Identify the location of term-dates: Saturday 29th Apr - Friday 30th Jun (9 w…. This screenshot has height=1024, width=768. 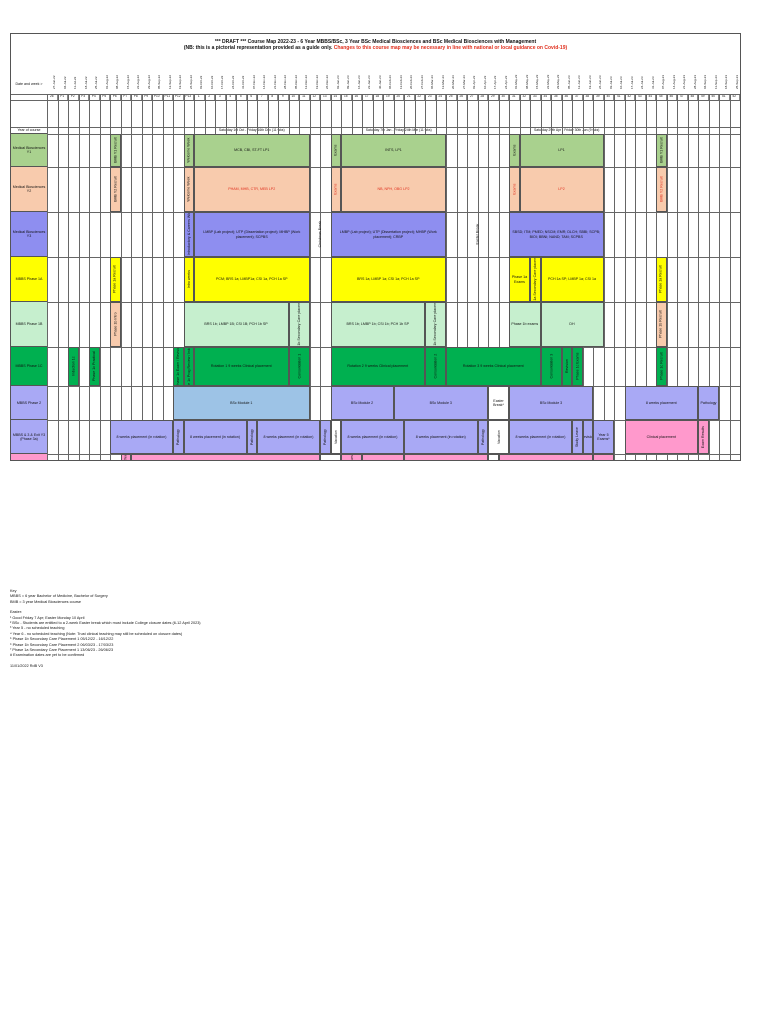
(567, 130).